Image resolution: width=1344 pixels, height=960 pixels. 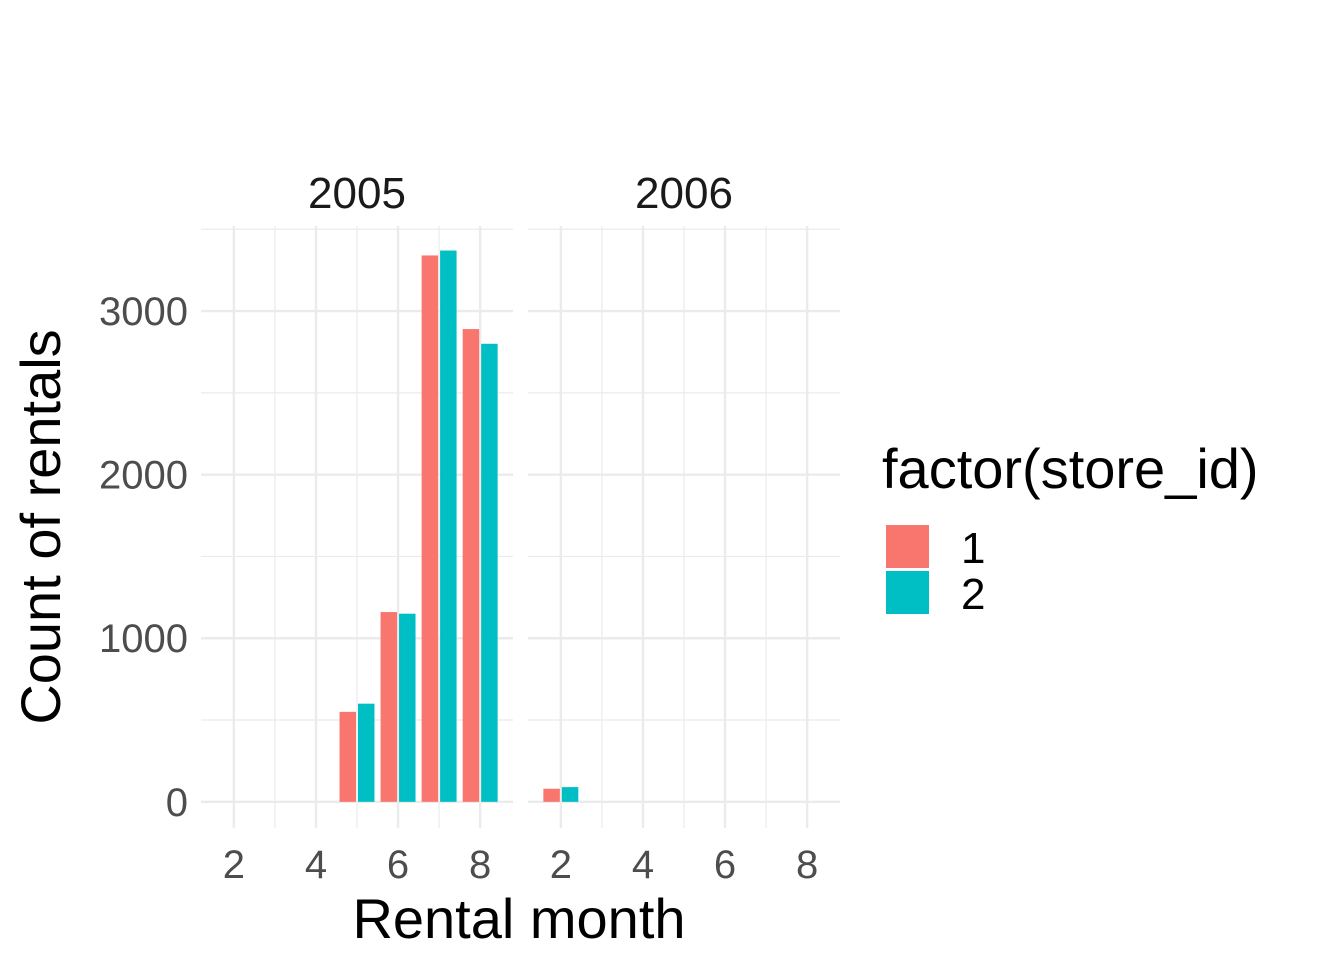 I want to click on y-tick-label: 0, so click(x=177, y=803).